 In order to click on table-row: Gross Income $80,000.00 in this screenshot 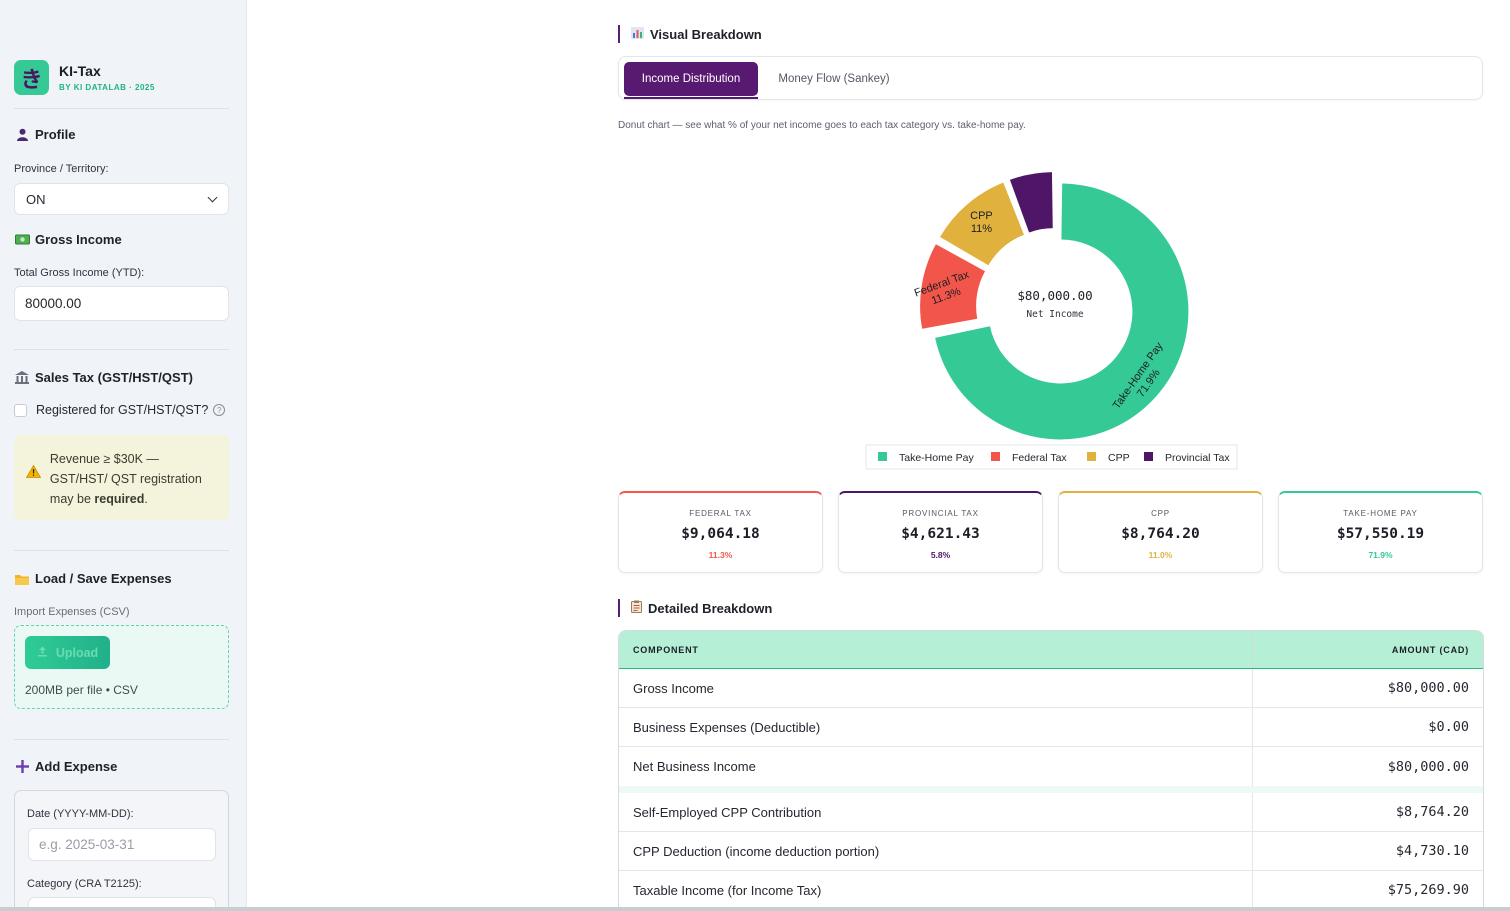, I will do `click(1051, 688)`.